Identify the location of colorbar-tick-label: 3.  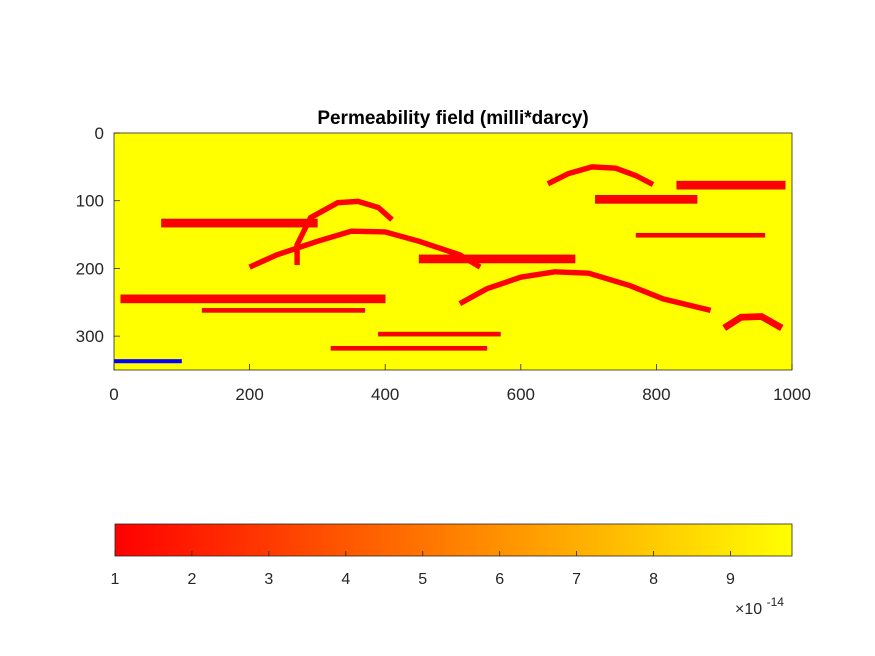
(268, 579).